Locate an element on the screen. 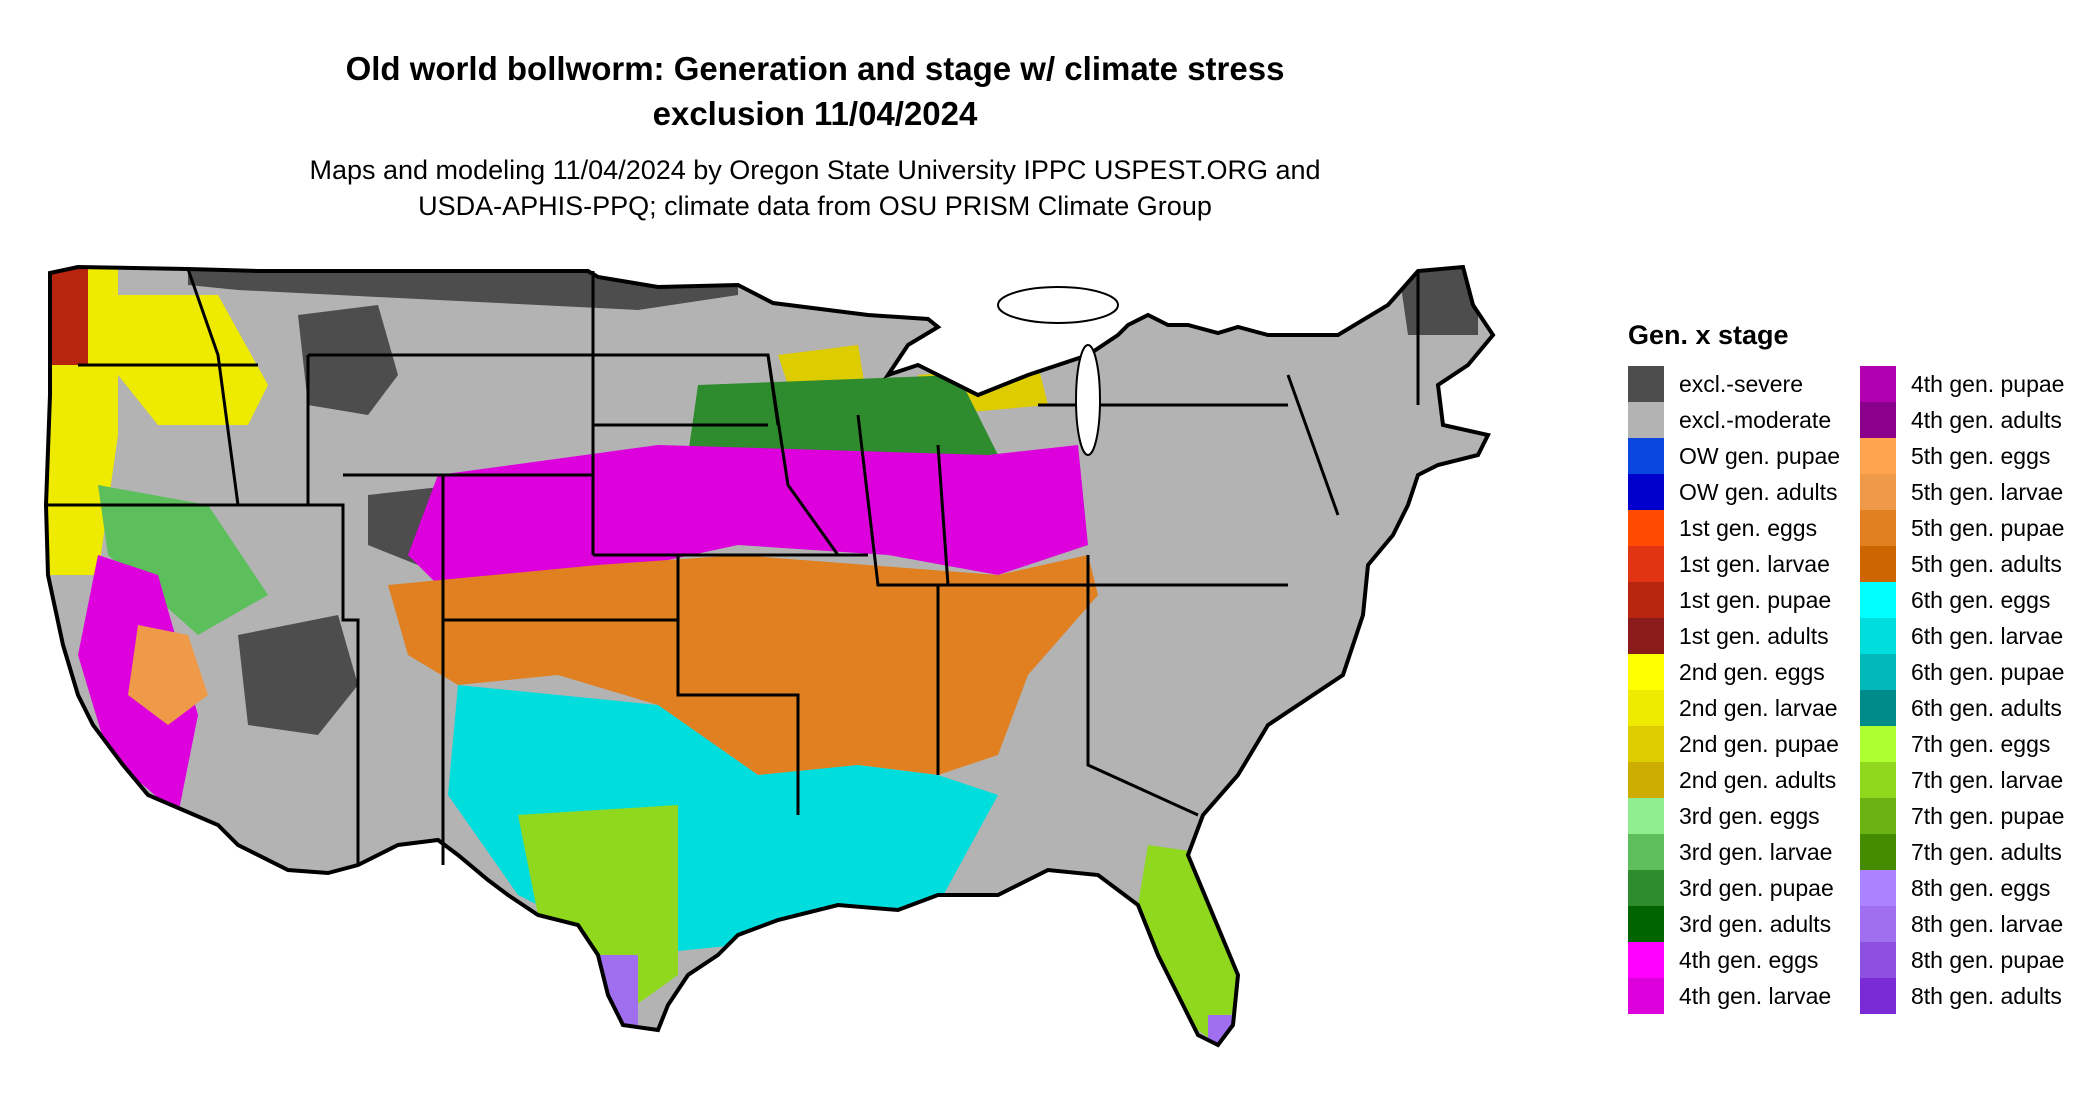 The width and height of the screenshot is (2100, 1116). border-texas-east is located at coordinates (738, 685).